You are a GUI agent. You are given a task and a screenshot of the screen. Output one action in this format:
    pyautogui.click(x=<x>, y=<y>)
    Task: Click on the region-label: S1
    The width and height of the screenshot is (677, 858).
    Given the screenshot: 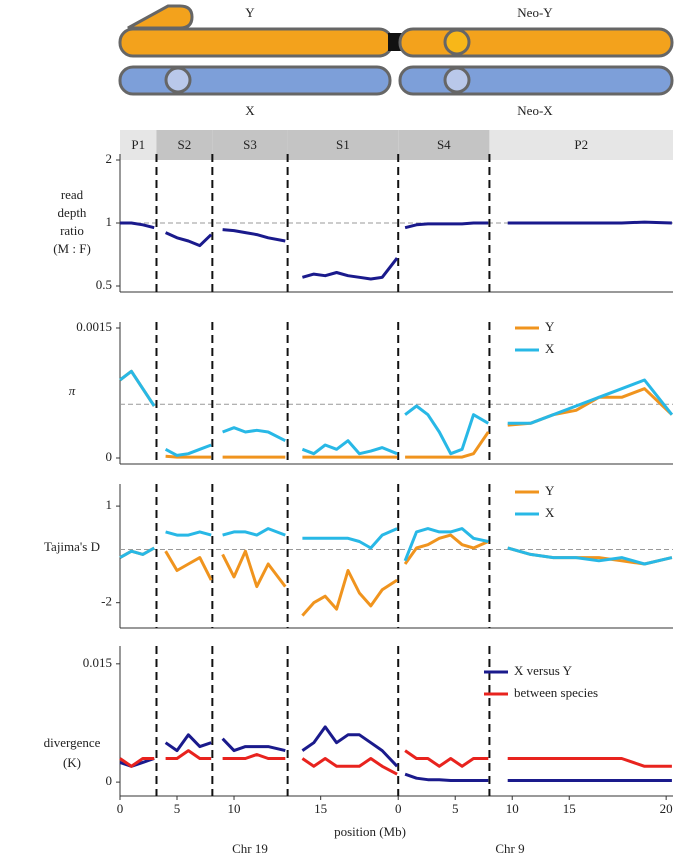 What is the action you would take?
    pyautogui.click(x=343, y=144)
    